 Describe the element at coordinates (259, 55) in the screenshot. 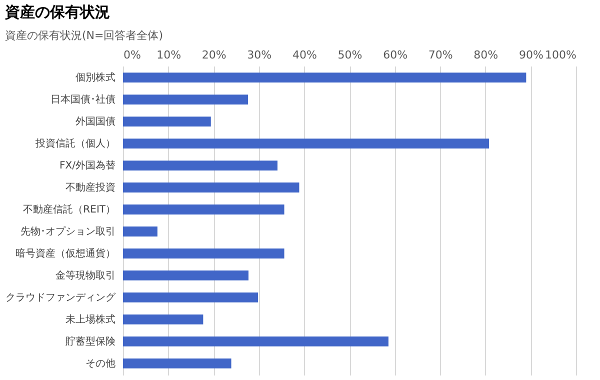

I see `x-tick-label: 30%` at that location.